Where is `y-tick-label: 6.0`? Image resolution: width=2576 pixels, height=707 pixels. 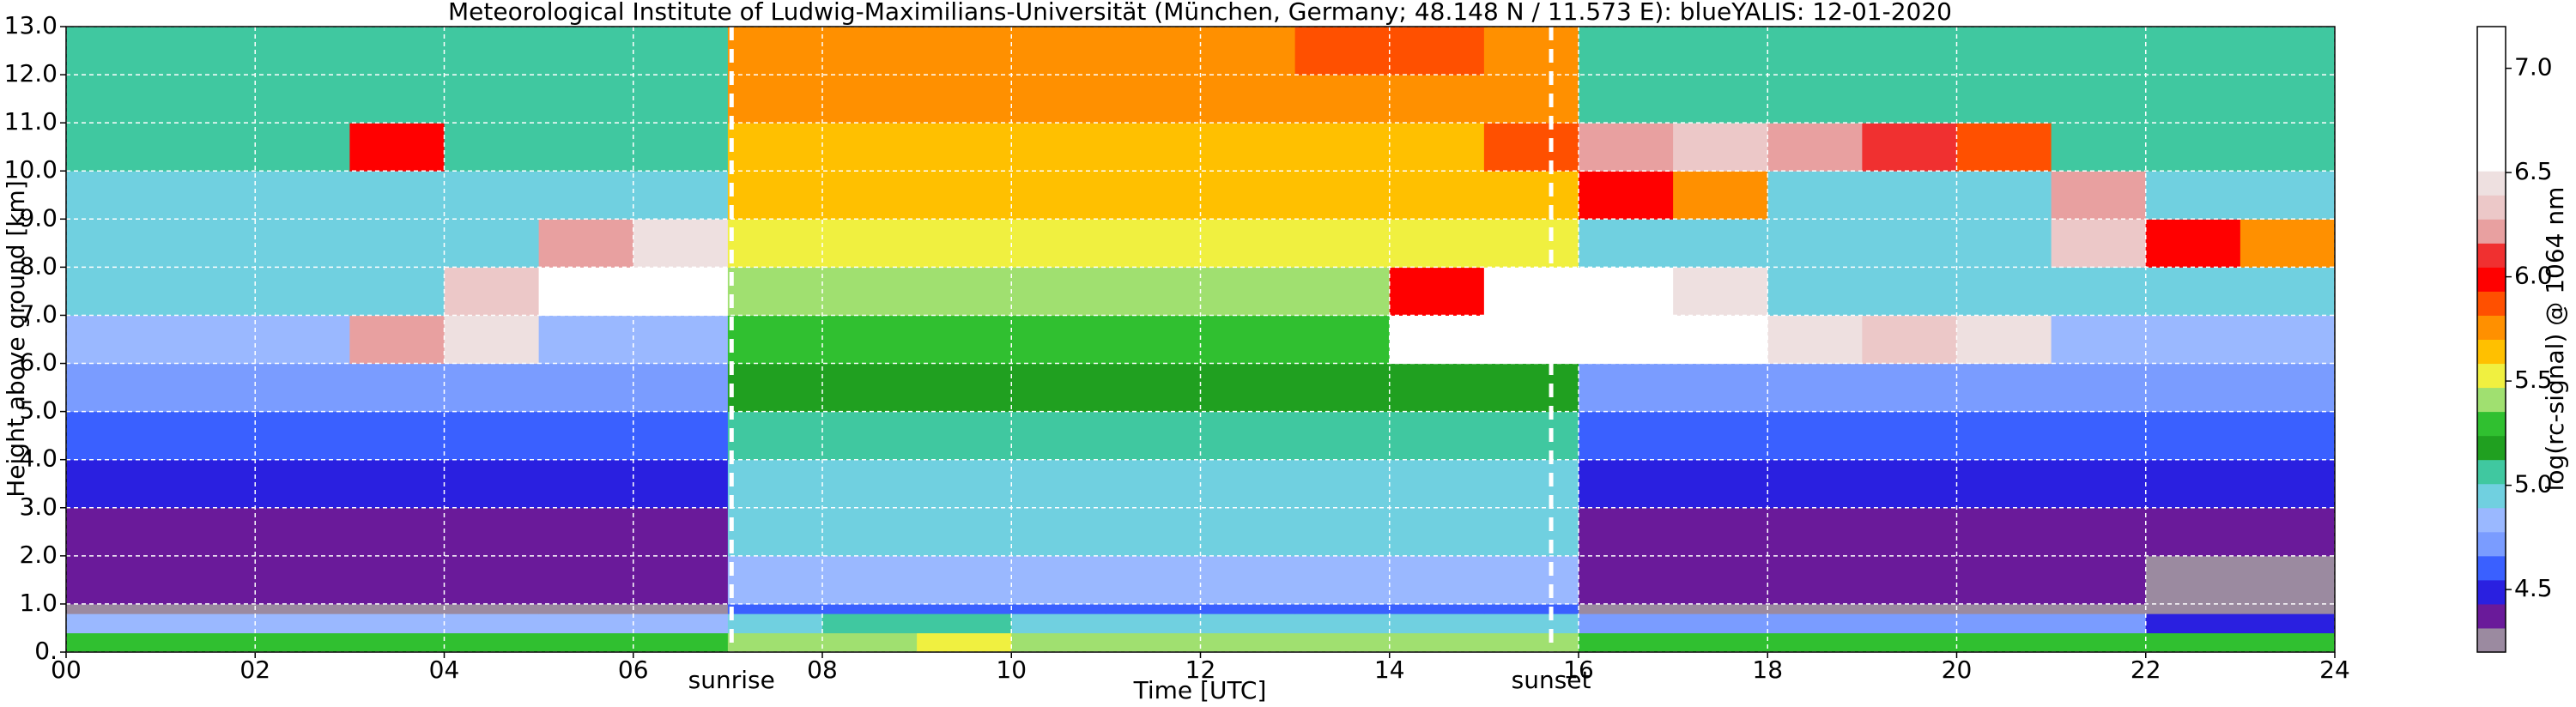 y-tick-label: 6.0 is located at coordinates (38, 363).